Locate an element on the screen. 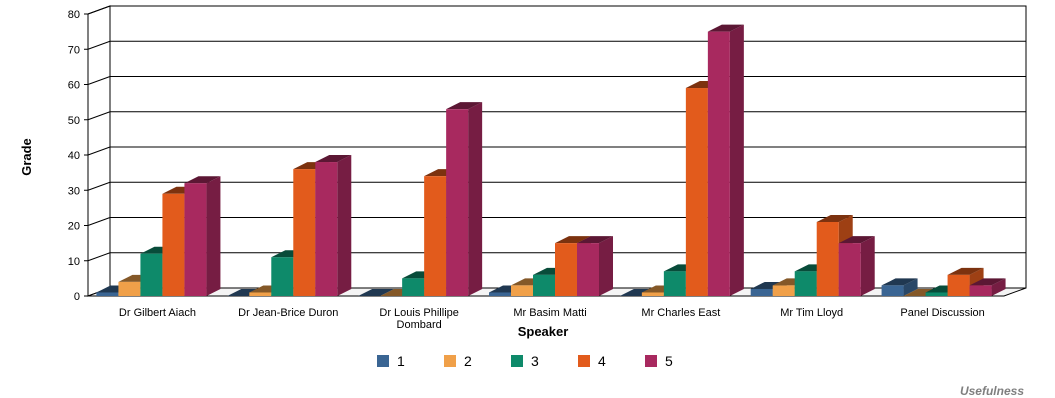 This screenshot has height=398, width=1055. x-tick-label: Panel Discussion is located at coordinates (942, 313).